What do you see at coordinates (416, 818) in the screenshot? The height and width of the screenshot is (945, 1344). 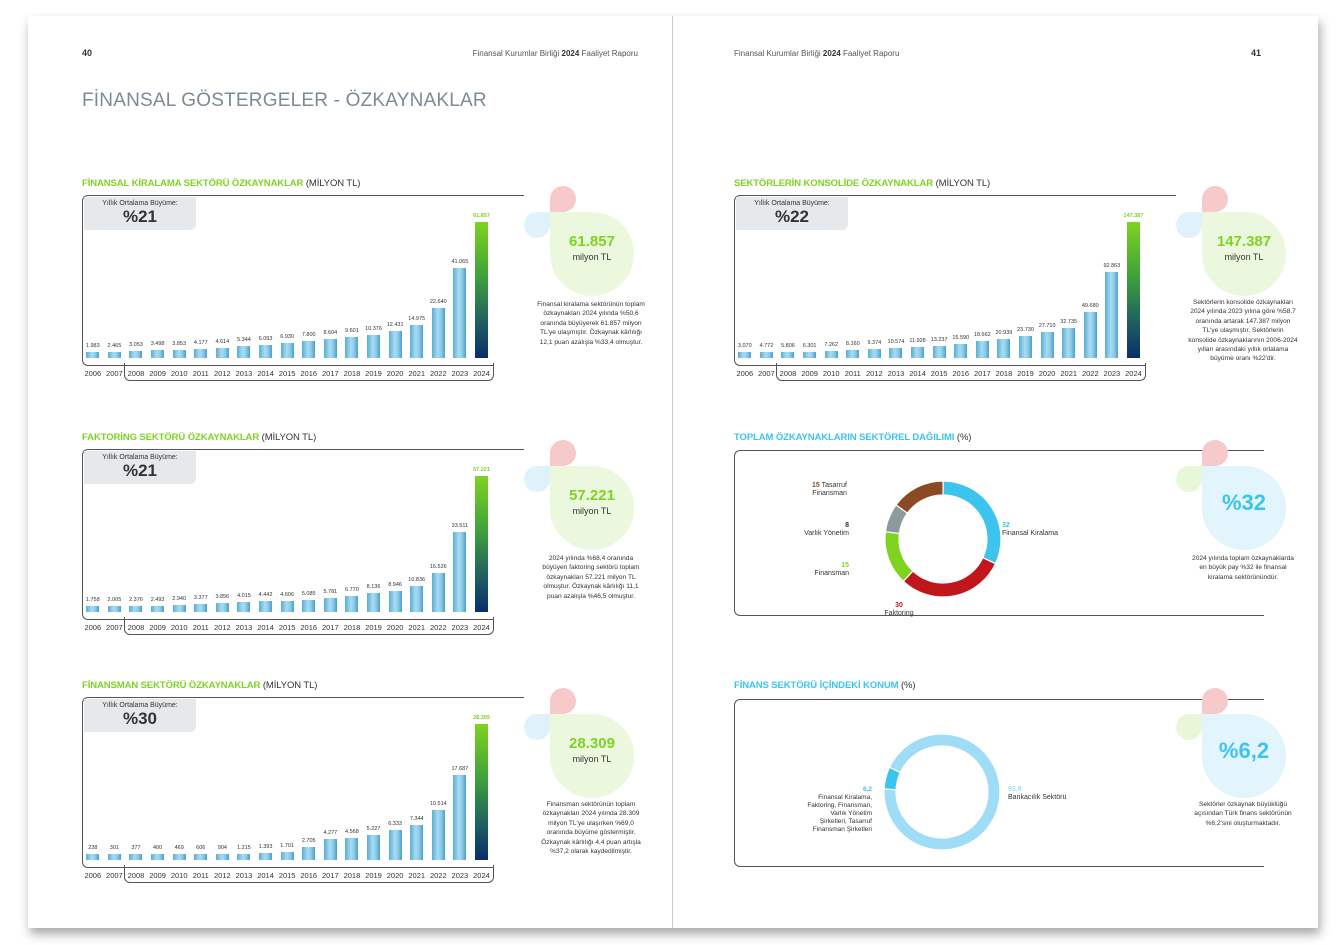 I see `bar-value-label: 7.344` at bounding box center [416, 818].